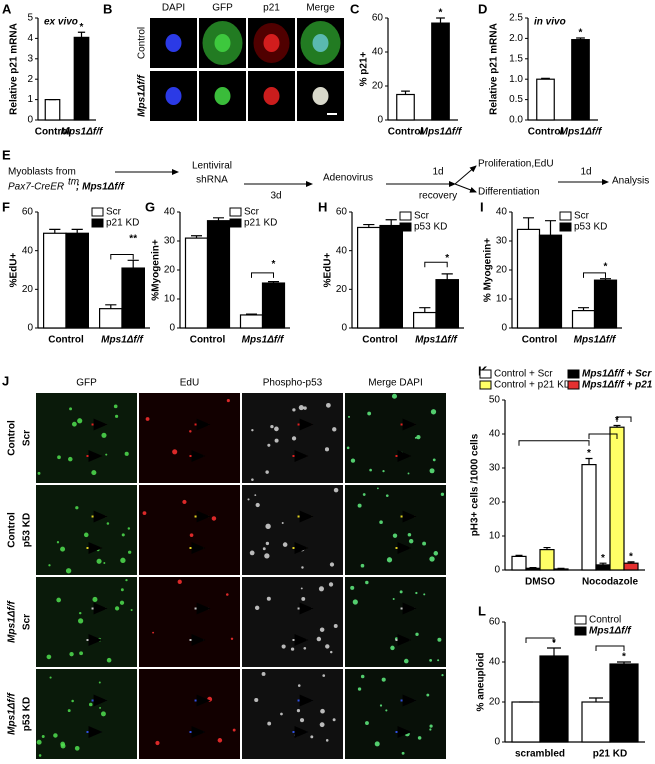  Describe the element at coordinates (540, 754) in the screenshot. I see `x-tick-label: scrambled` at that location.